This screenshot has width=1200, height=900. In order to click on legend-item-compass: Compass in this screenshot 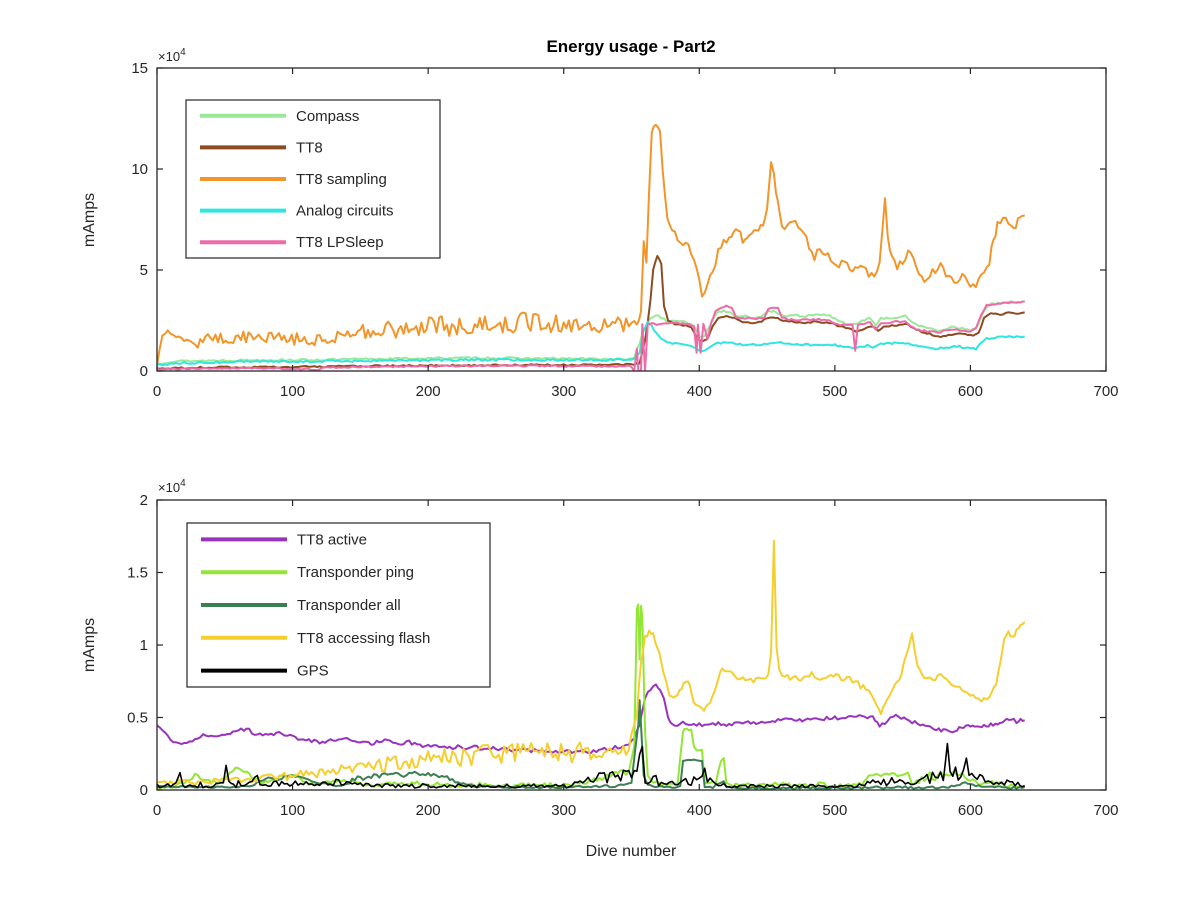, I will do `click(279, 116)`.